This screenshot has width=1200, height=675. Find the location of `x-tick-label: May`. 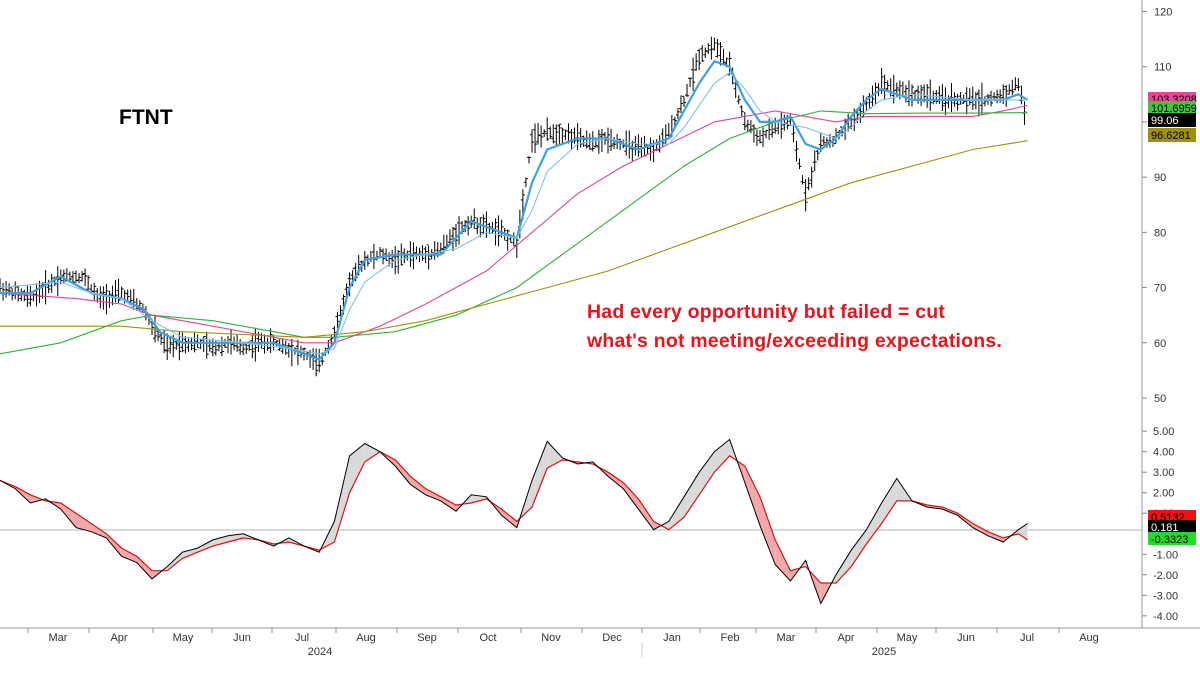

x-tick-label: May is located at coordinates (183, 638).